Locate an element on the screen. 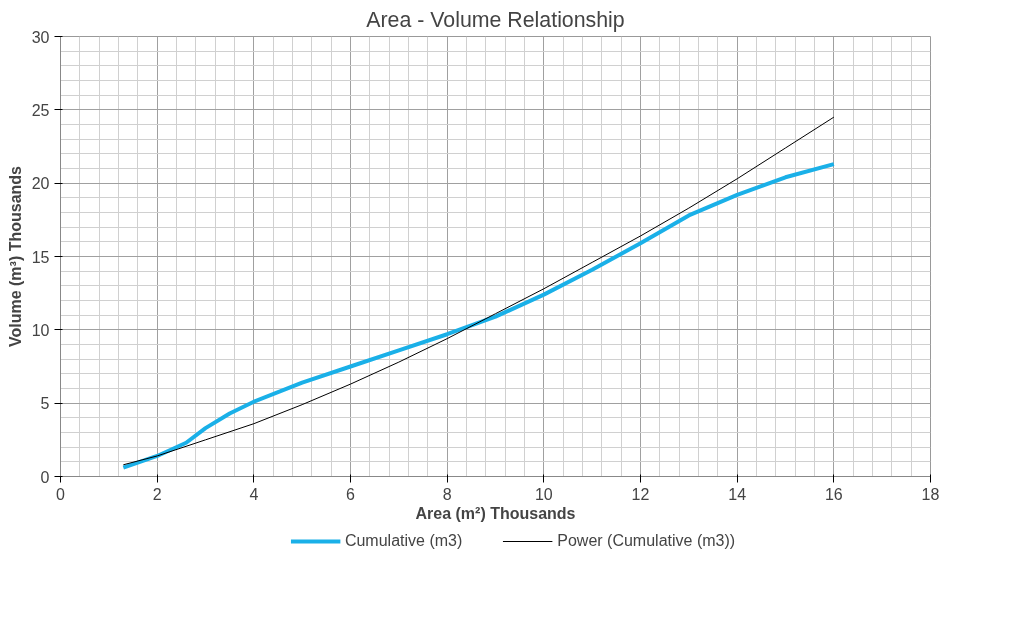 The image size is (1036, 624). x-tick-label: 8 is located at coordinates (447, 494).